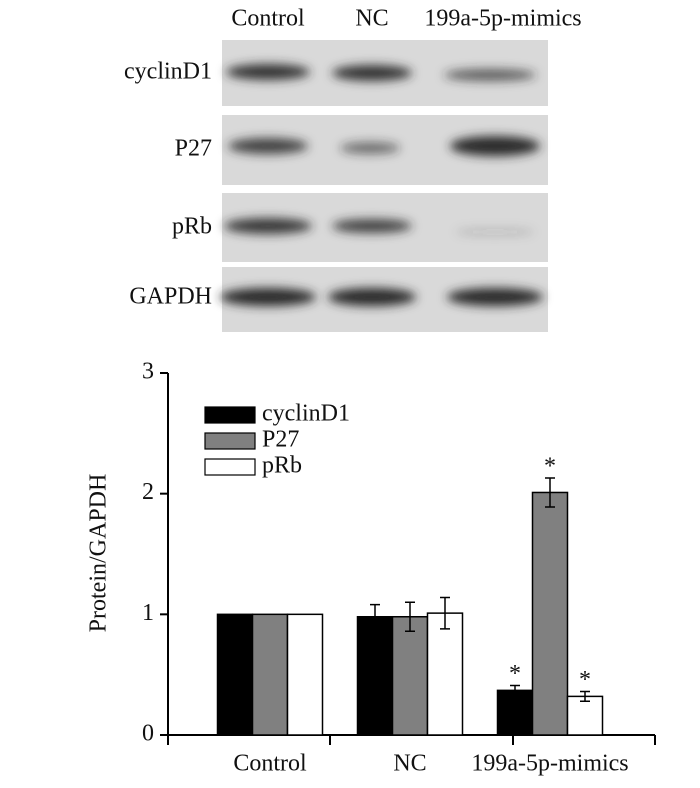  What do you see at coordinates (409, 764) in the screenshot?
I see `x-tick-label: NC` at bounding box center [409, 764].